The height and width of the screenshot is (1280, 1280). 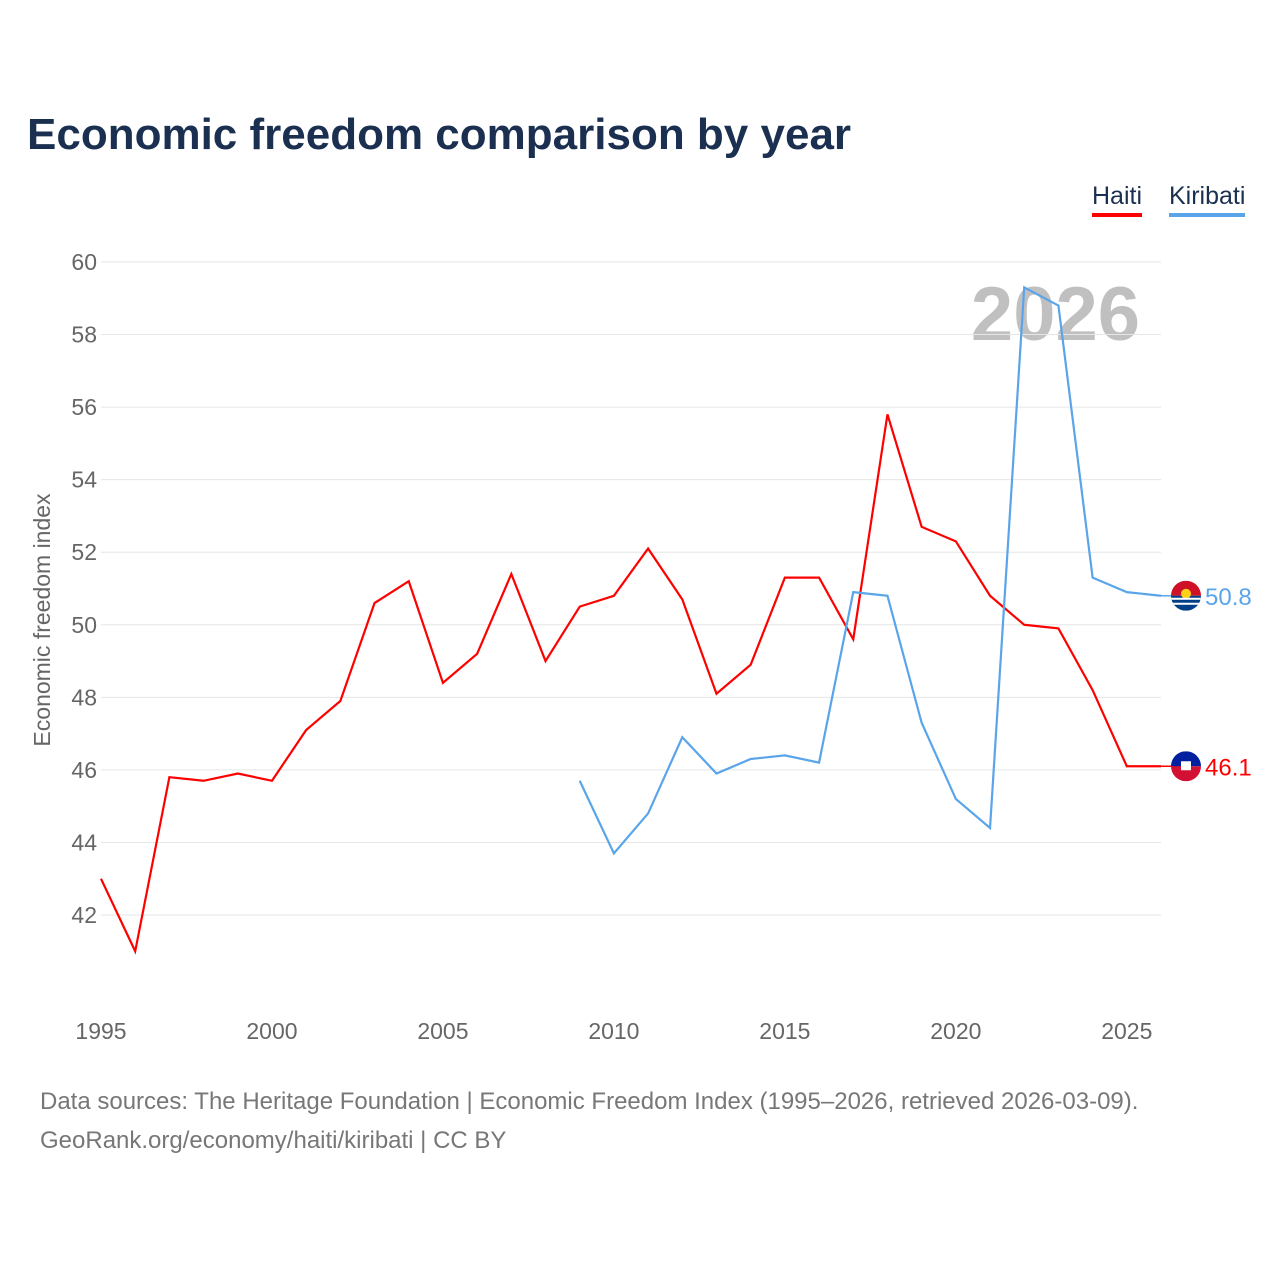 What do you see at coordinates (84, 480) in the screenshot?
I see `y-tick-label: 54` at bounding box center [84, 480].